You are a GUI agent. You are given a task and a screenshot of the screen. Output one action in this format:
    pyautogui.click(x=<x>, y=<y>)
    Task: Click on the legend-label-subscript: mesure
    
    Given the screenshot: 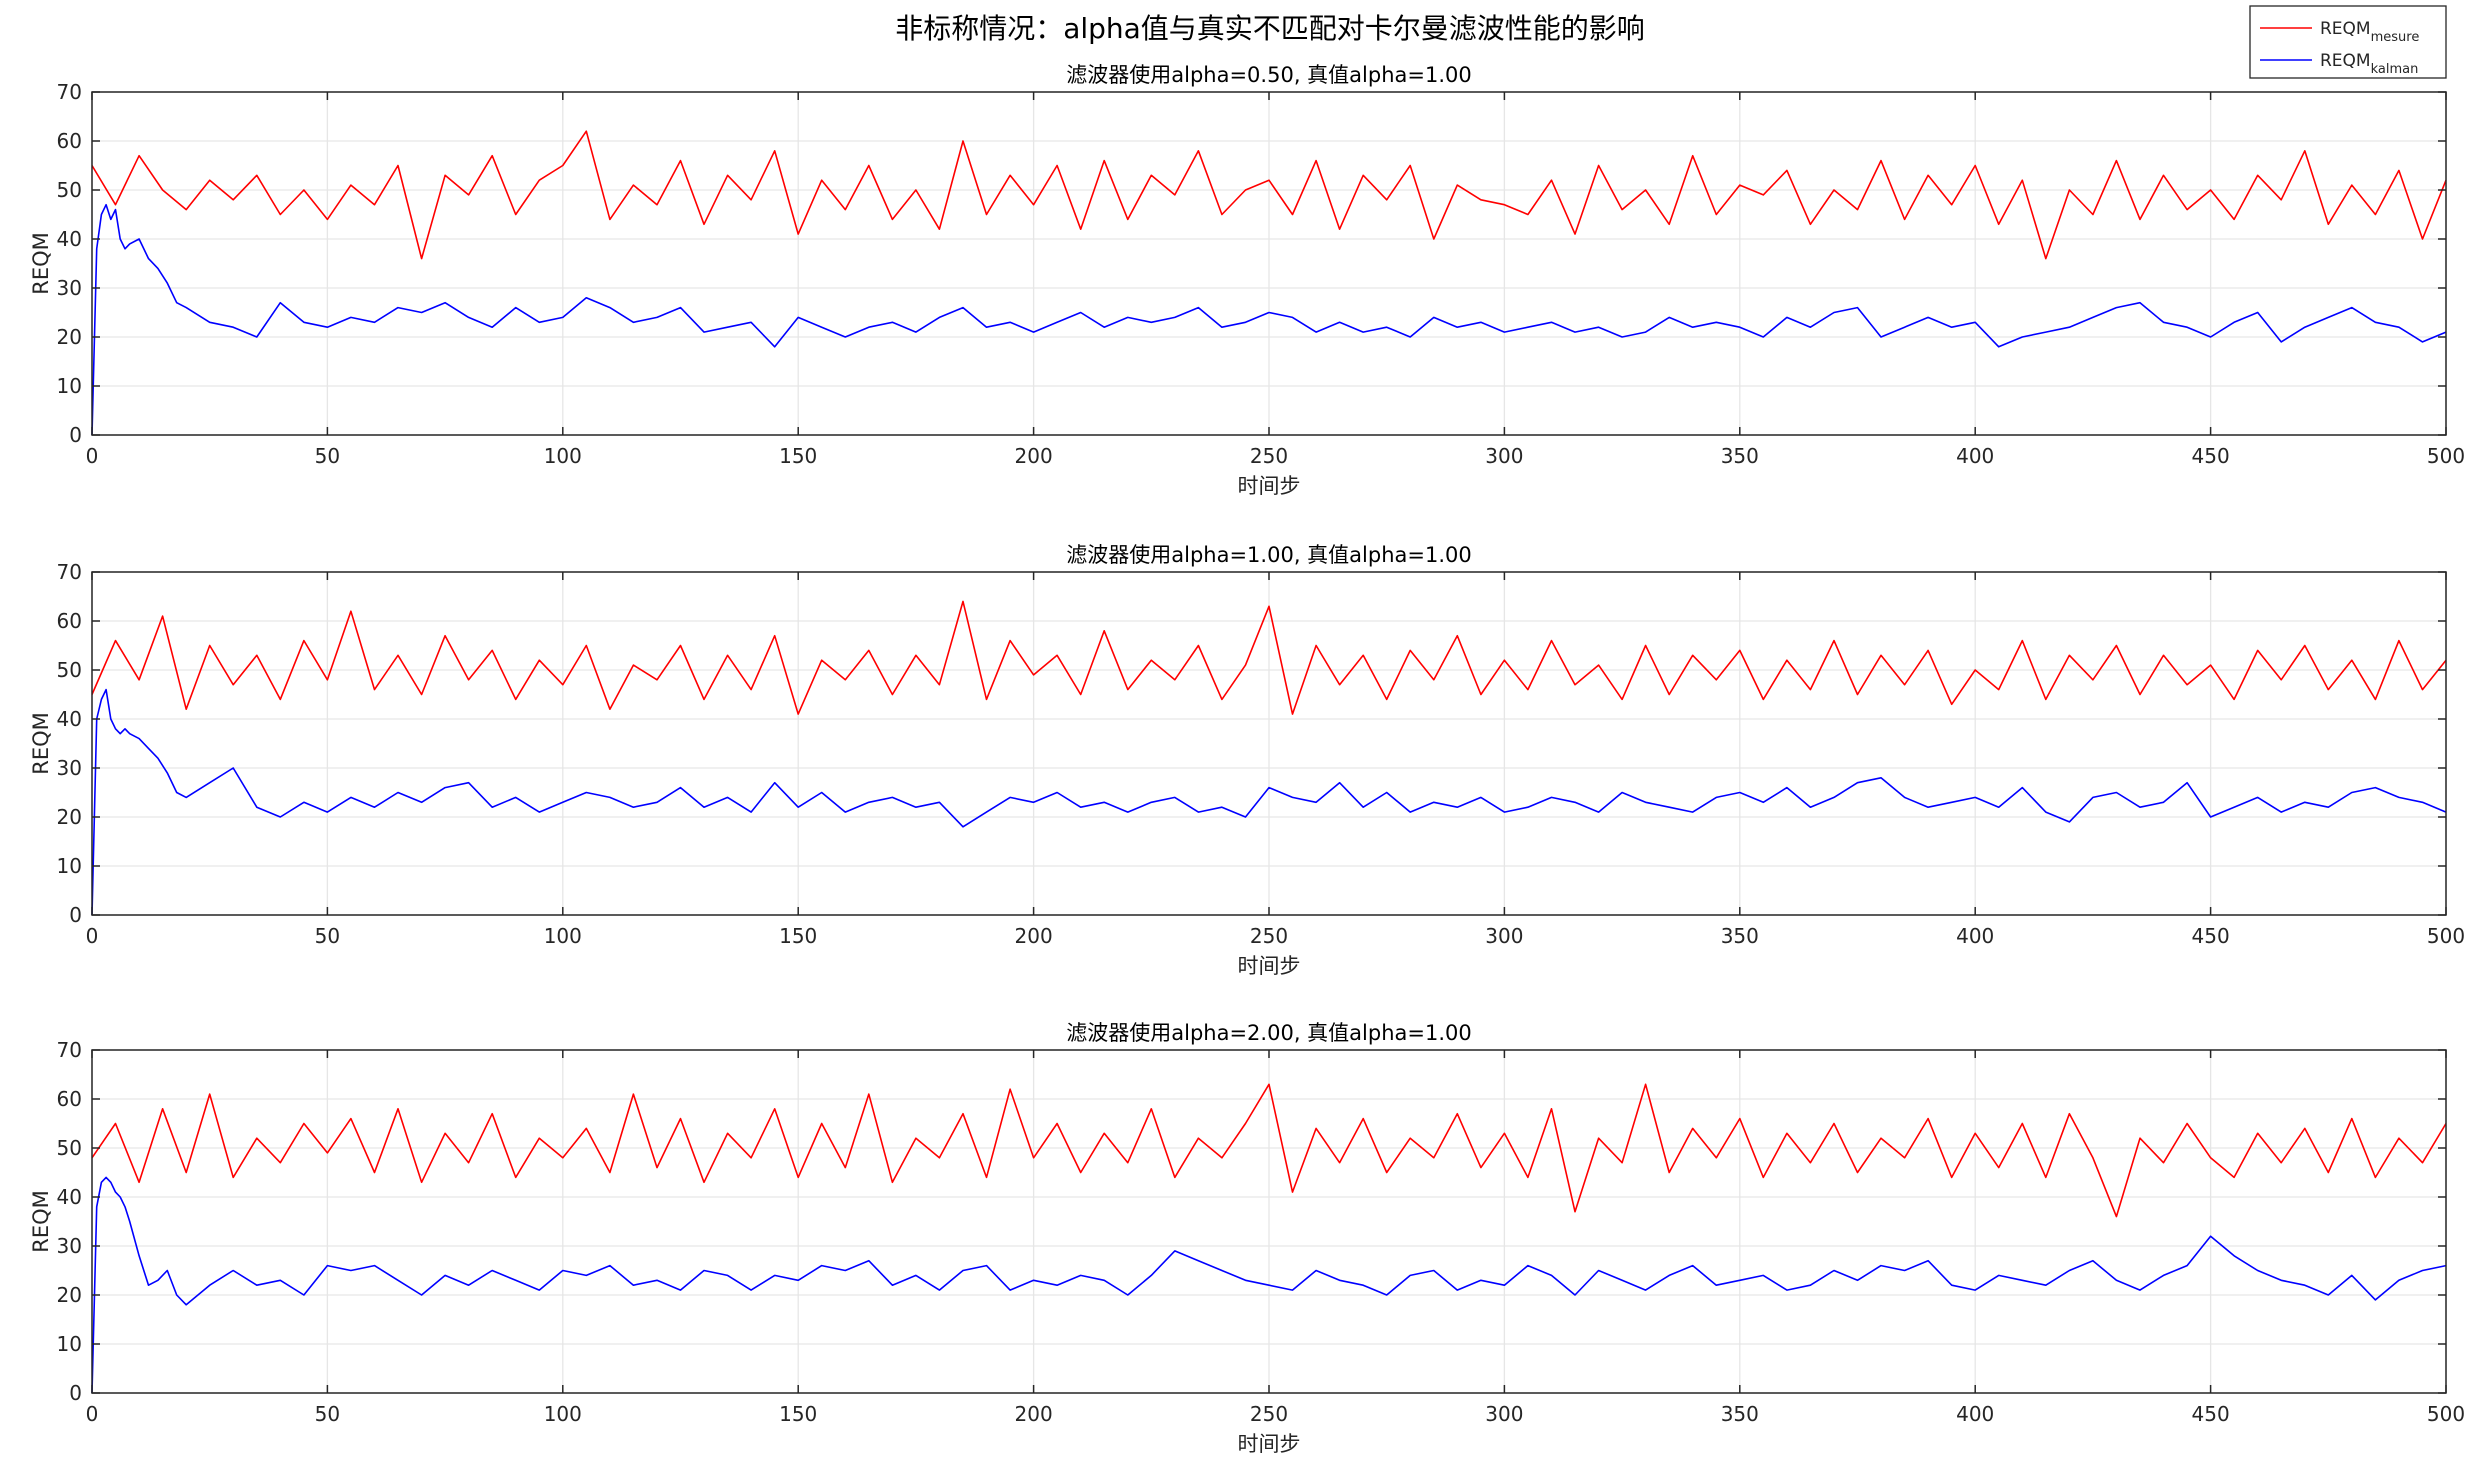 What is the action you would take?
    pyautogui.click(x=2395, y=37)
    